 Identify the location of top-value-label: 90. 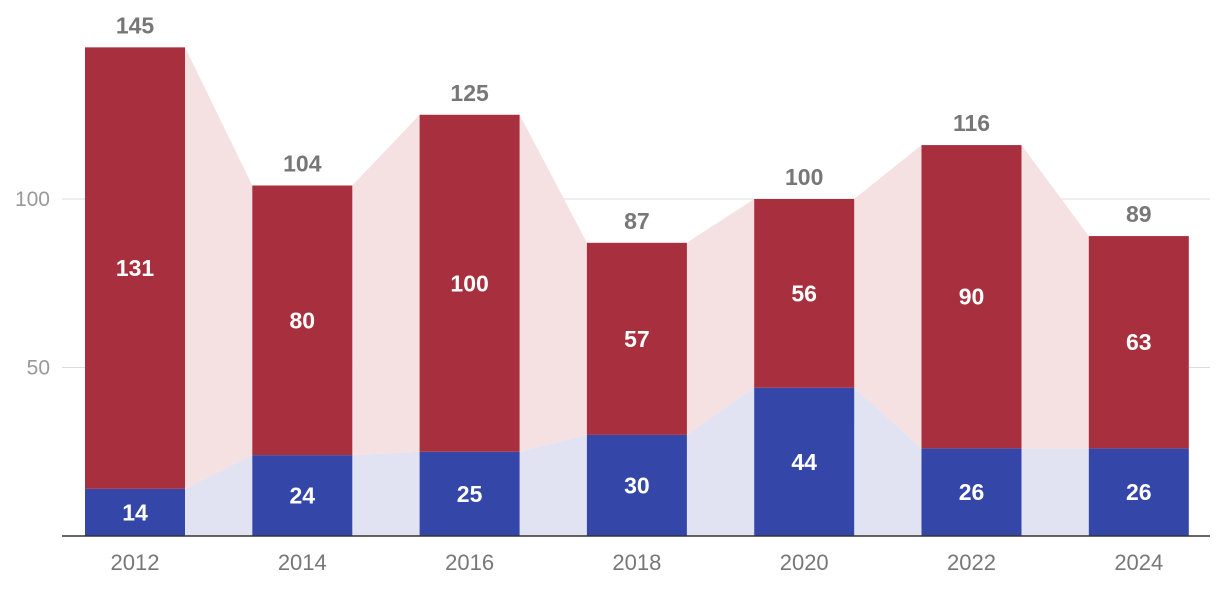
(972, 297).